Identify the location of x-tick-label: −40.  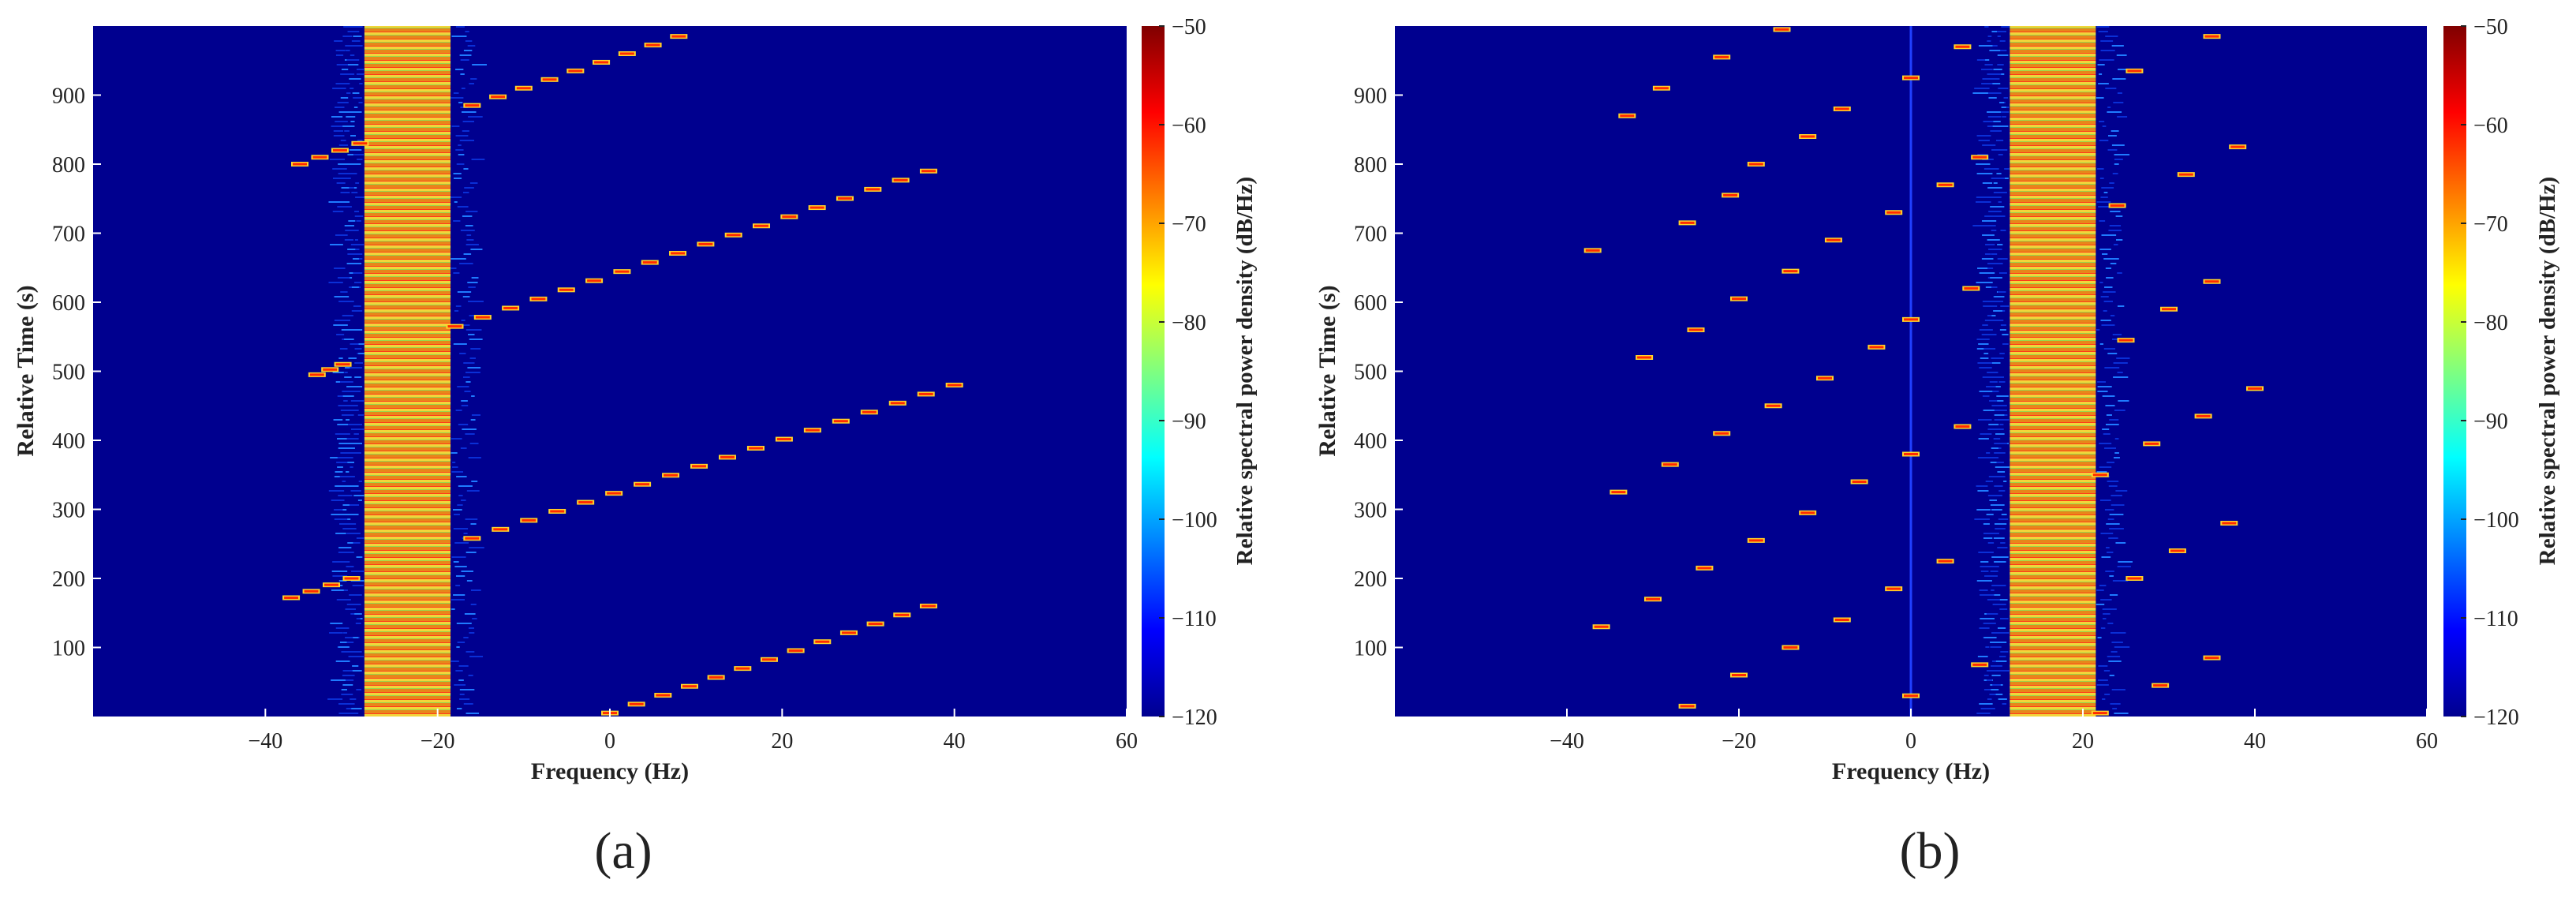
(1567, 741).